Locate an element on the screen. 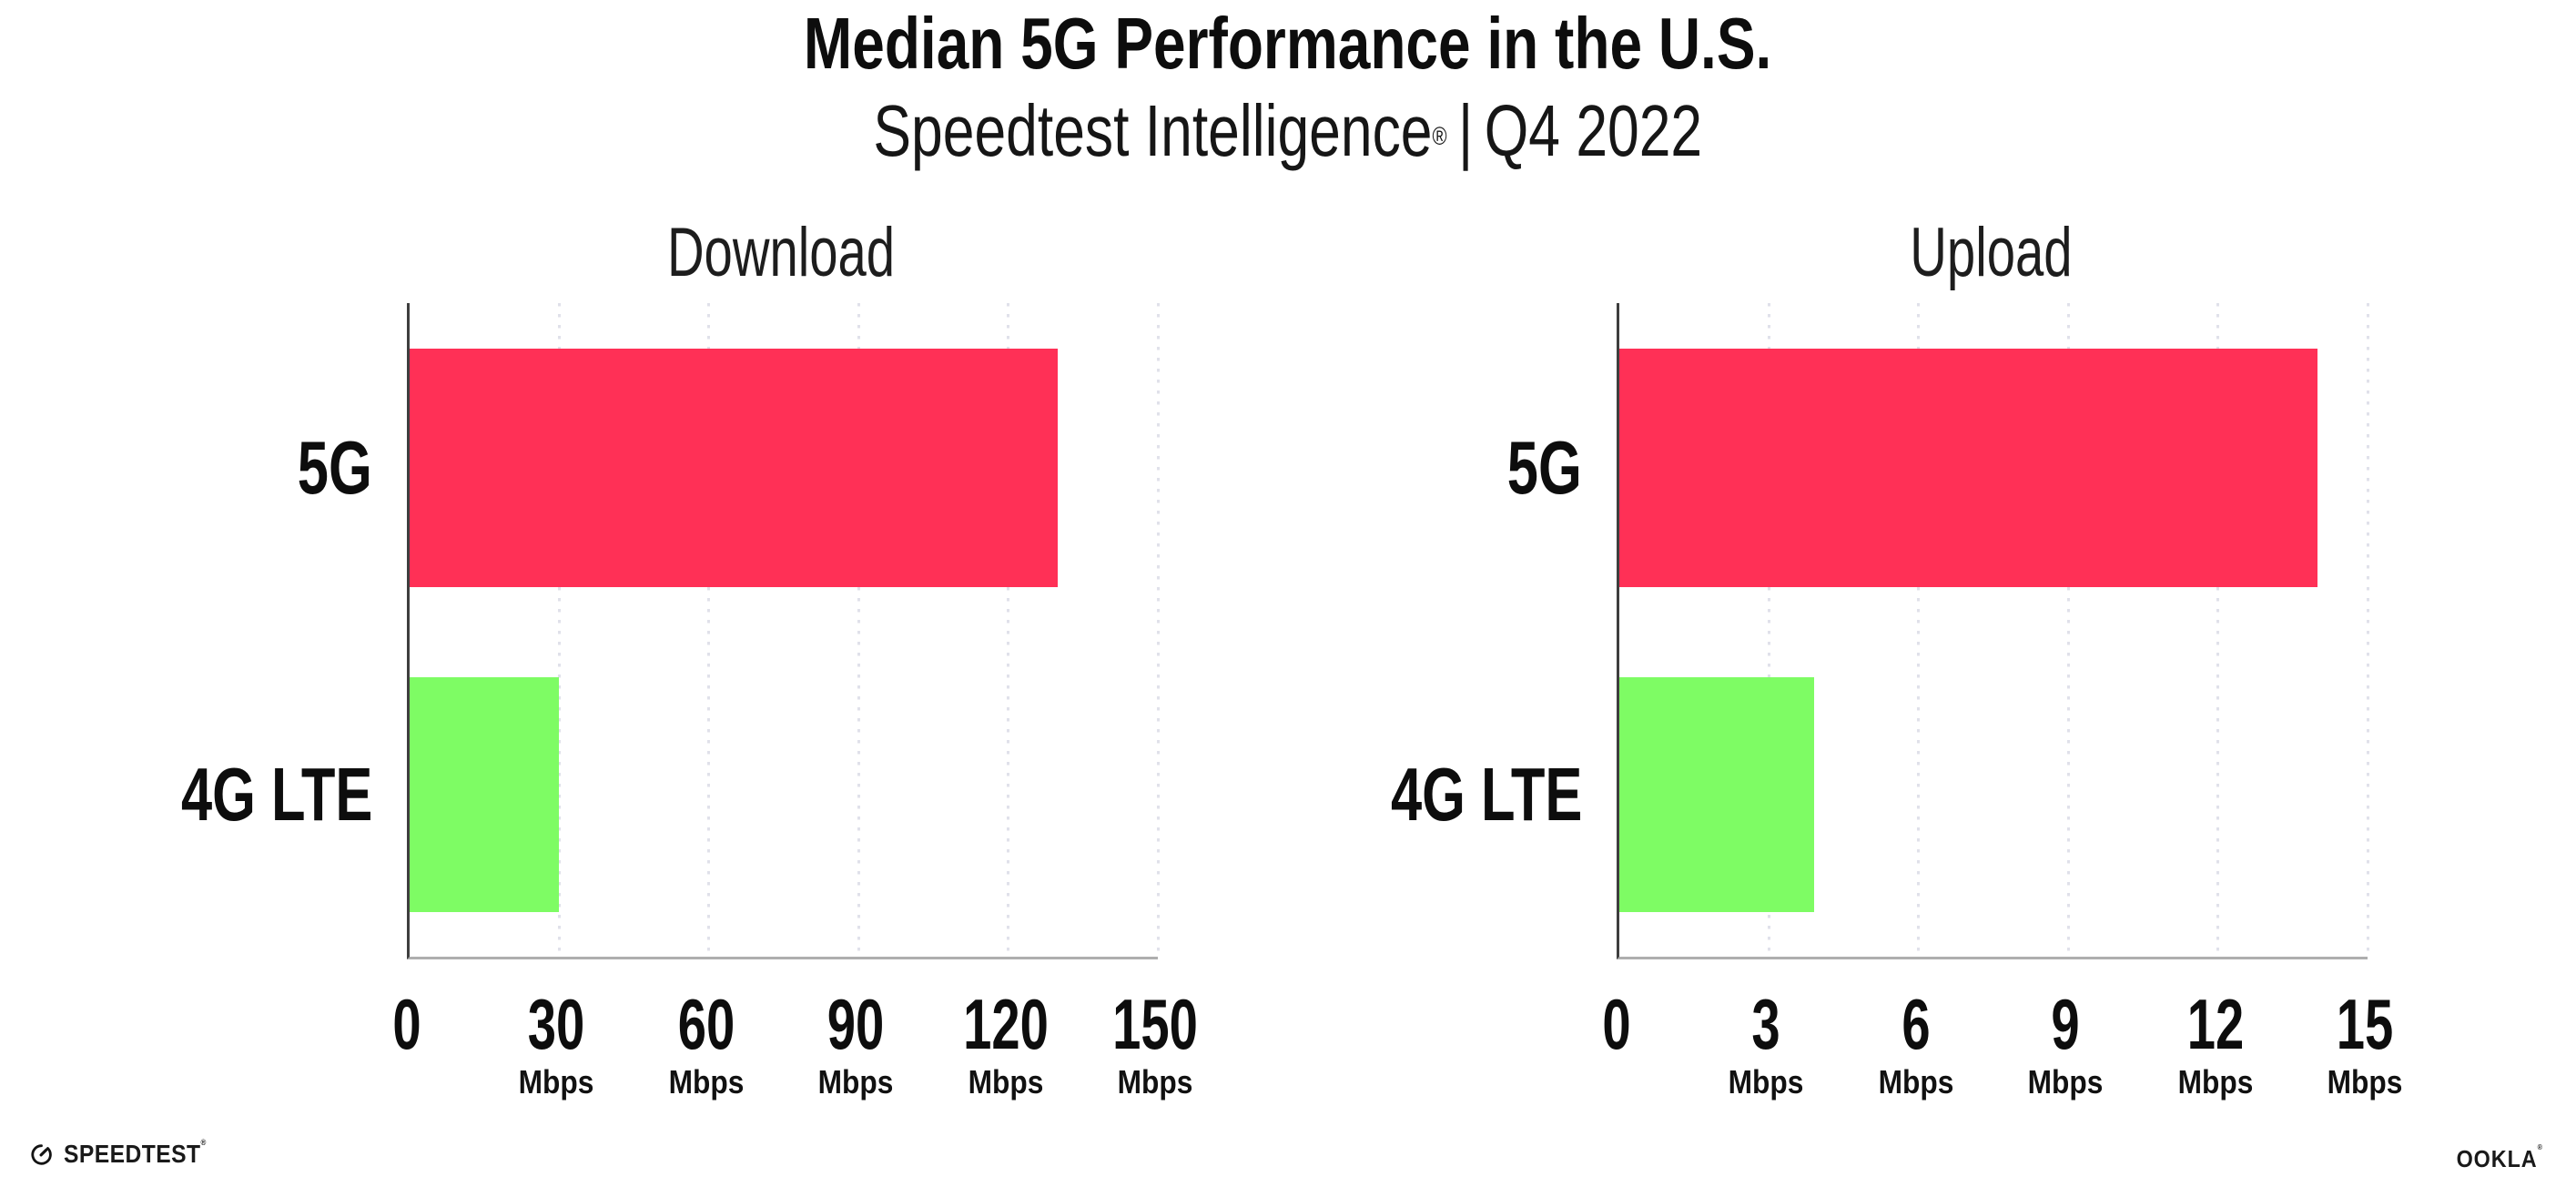  upload-chart-title: Upload is located at coordinates (1991, 253).